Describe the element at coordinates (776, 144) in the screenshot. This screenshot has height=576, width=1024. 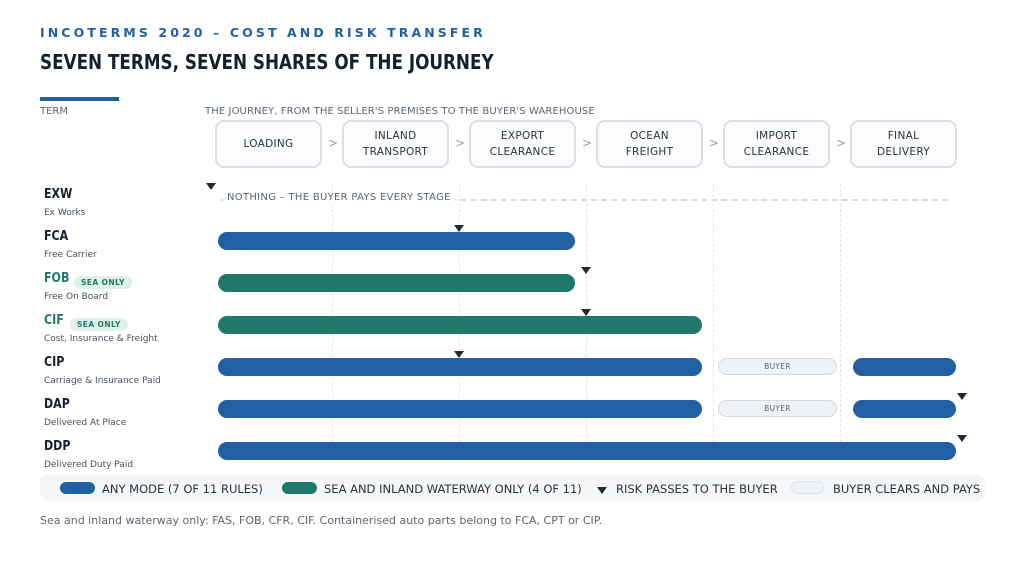
I see `stage-import-clearance: IMPORT CLEARANCE` at that location.